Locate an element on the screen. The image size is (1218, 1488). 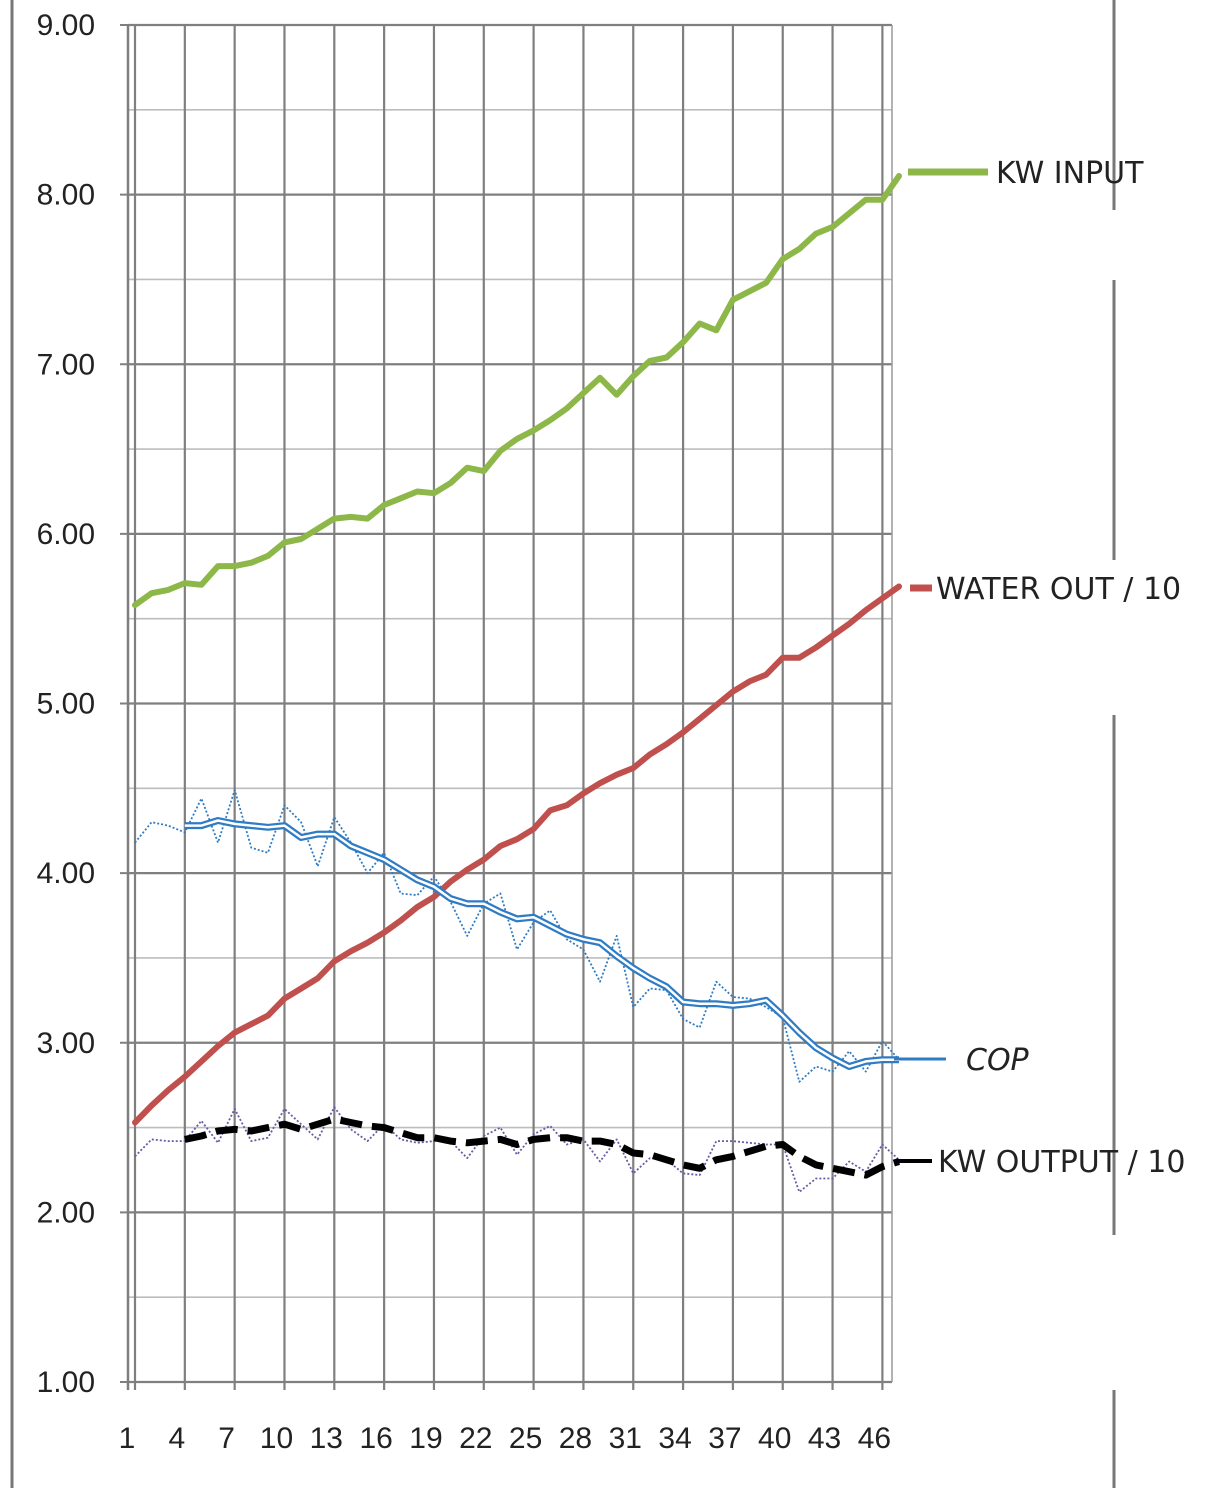
y-tick-label: 3.00 is located at coordinates (66, 1043).